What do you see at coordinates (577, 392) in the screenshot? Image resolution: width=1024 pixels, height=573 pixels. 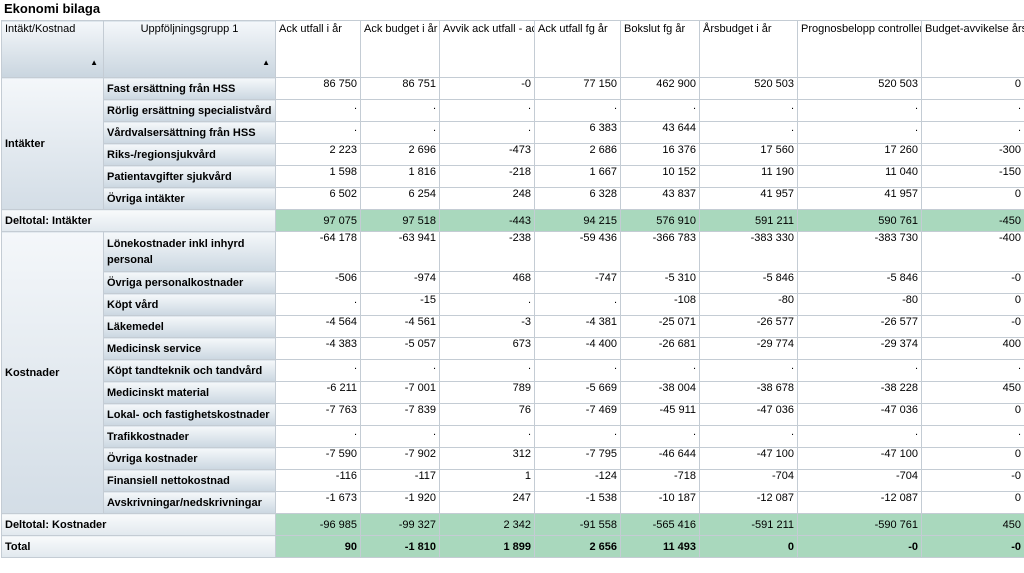 I see `value-cell: -5 669` at bounding box center [577, 392].